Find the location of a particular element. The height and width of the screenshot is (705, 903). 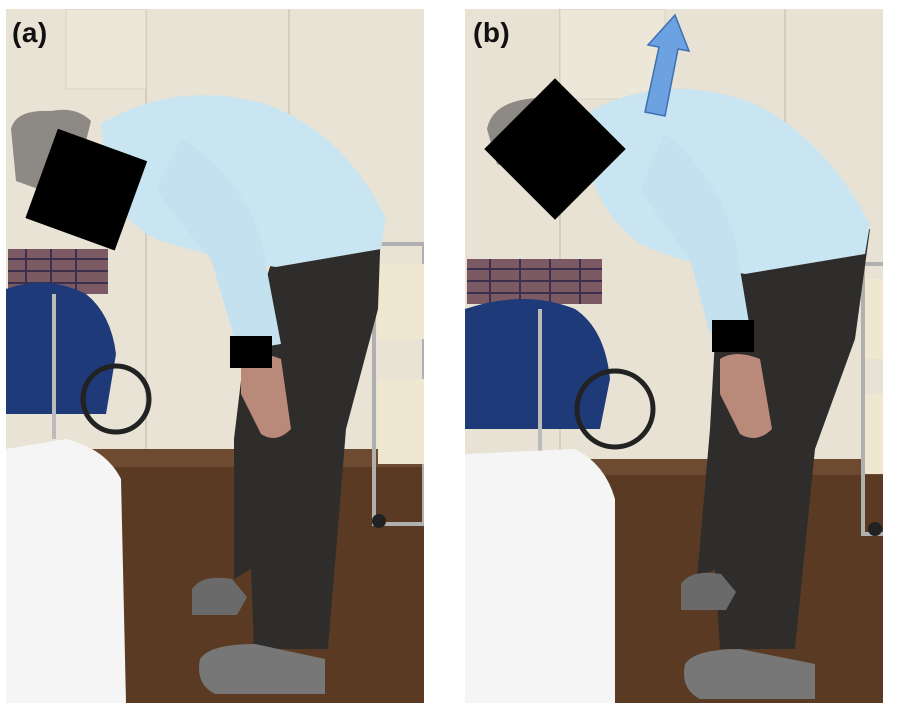

panel-label: (a) is located at coordinates (30, 32).